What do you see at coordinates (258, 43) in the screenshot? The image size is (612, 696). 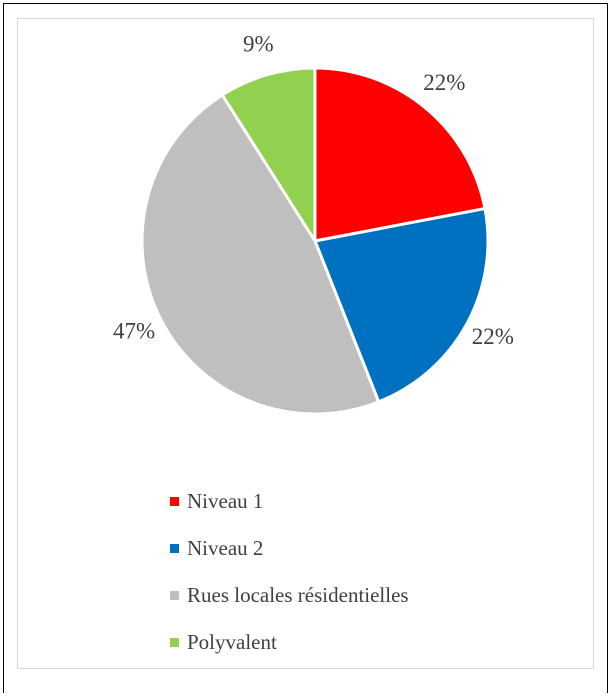 I see `data-label-polyvalent: 9%` at bounding box center [258, 43].